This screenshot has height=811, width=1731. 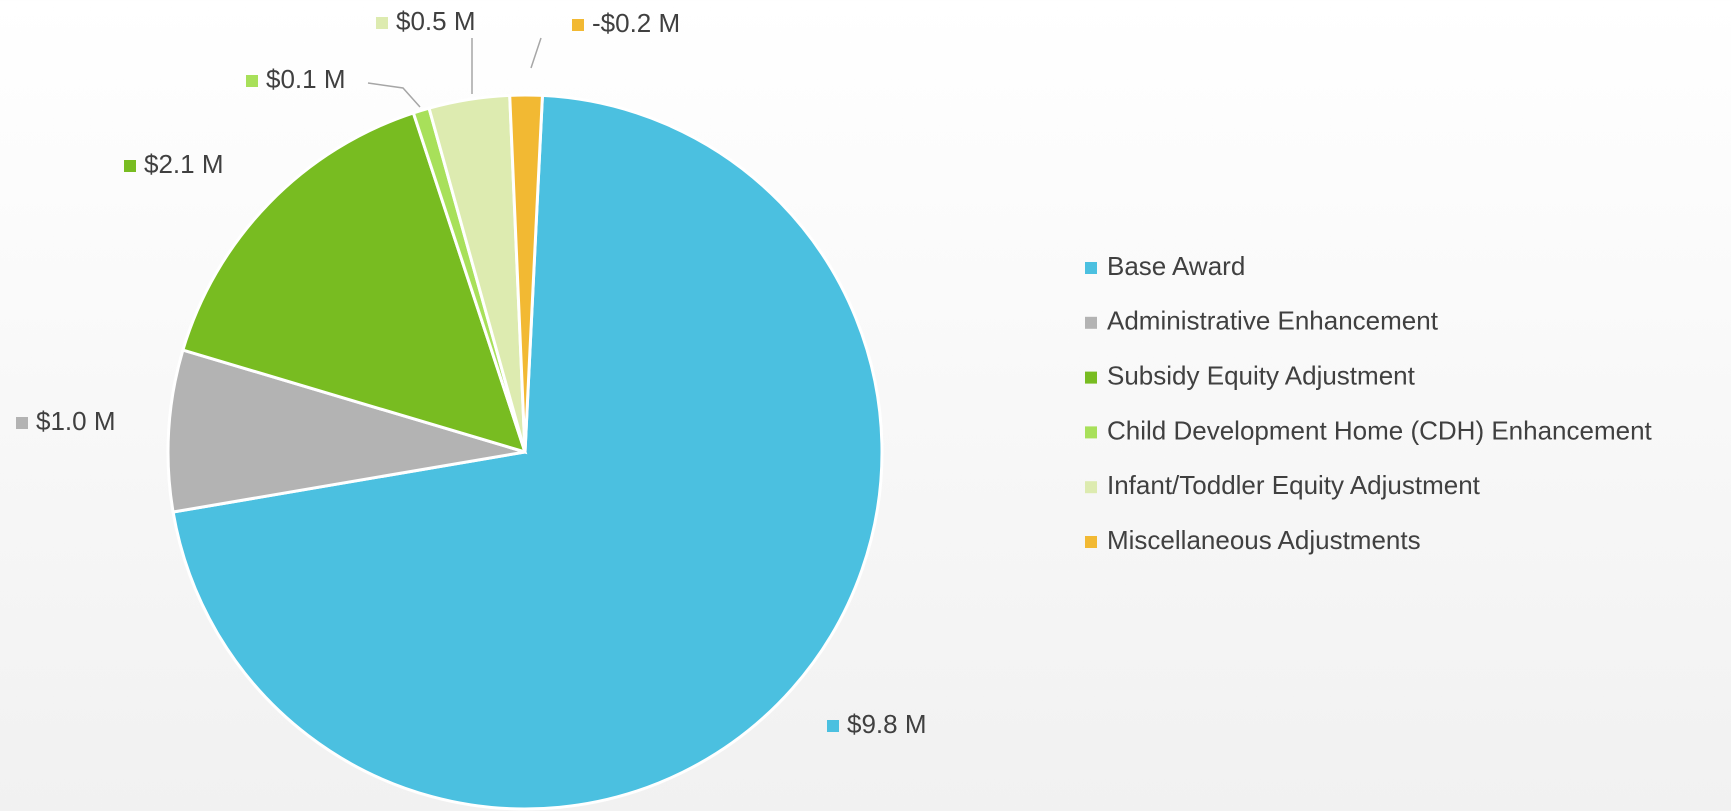 What do you see at coordinates (636, 23) in the screenshot?
I see `data-label: -$0.2 M` at bounding box center [636, 23].